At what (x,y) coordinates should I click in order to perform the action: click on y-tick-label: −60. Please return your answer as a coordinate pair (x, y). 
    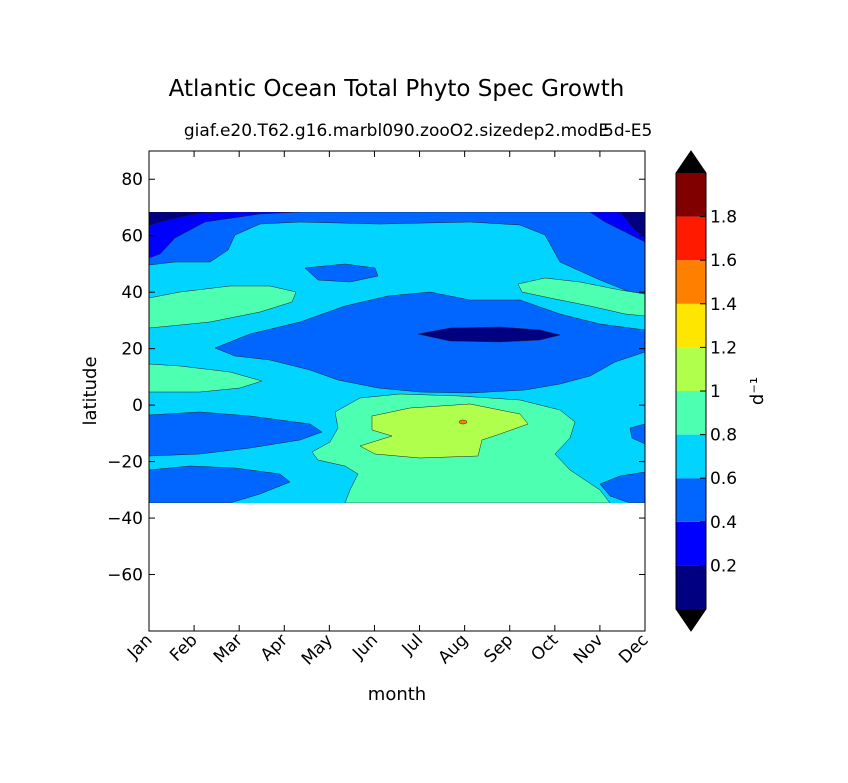
    Looking at the image, I should click on (125, 576).